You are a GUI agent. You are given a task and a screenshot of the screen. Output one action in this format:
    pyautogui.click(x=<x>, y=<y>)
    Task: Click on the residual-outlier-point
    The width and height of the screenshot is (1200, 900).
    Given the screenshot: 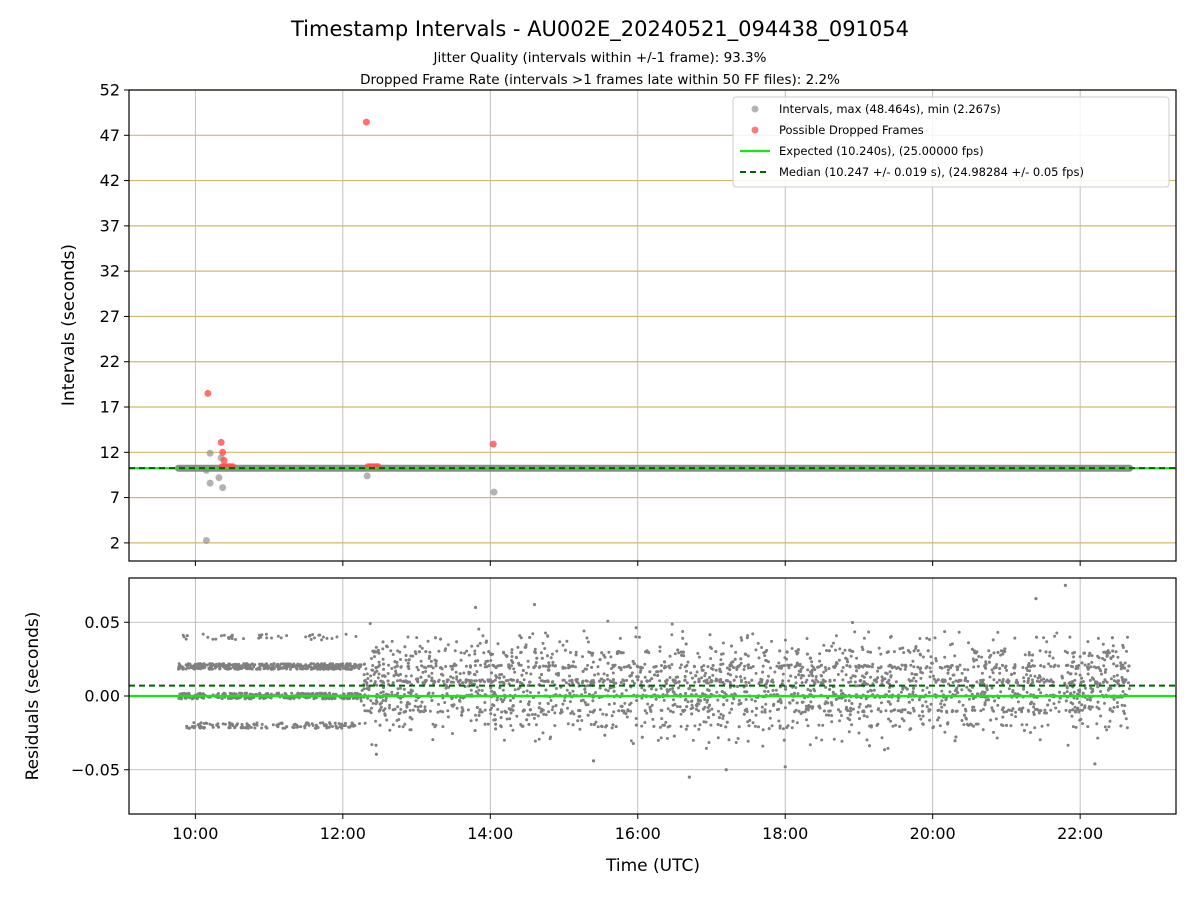 What is the action you would take?
    pyautogui.click(x=785, y=767)
    